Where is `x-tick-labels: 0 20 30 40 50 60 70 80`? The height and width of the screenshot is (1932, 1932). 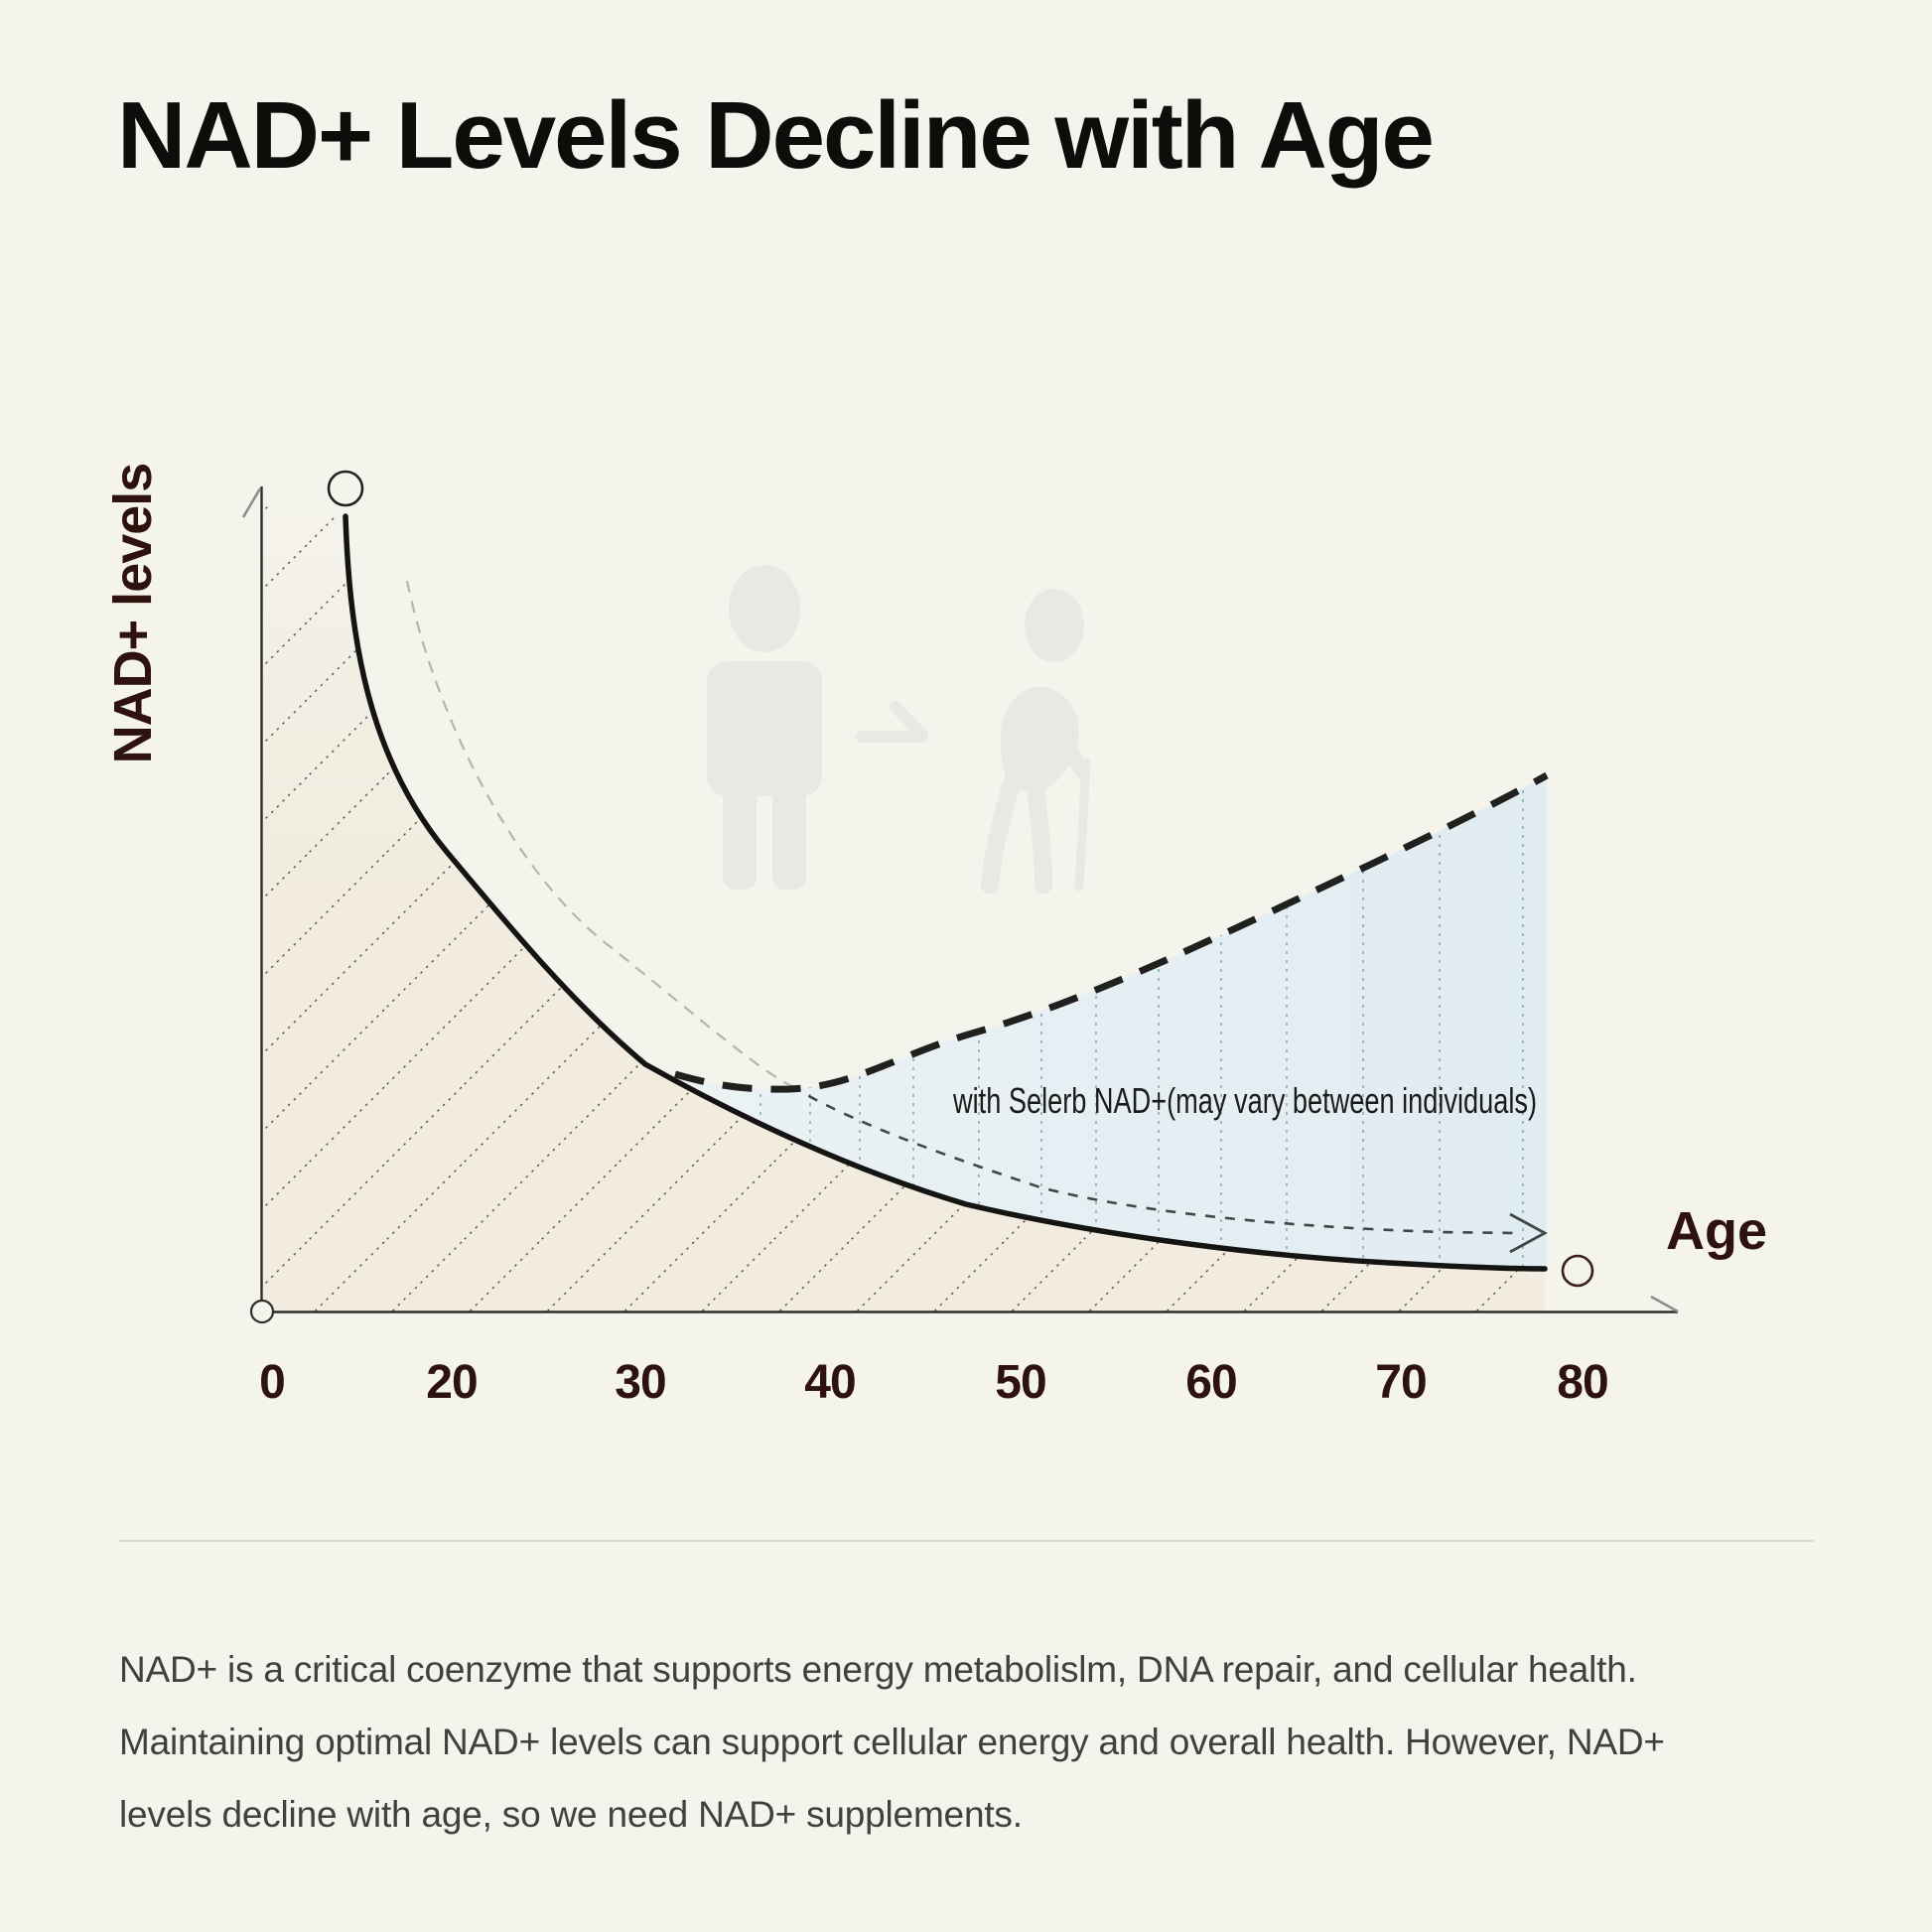
x-tick-labels: 0 20 30 40 50 60 70 80 is located at coordinates (934, 1382).